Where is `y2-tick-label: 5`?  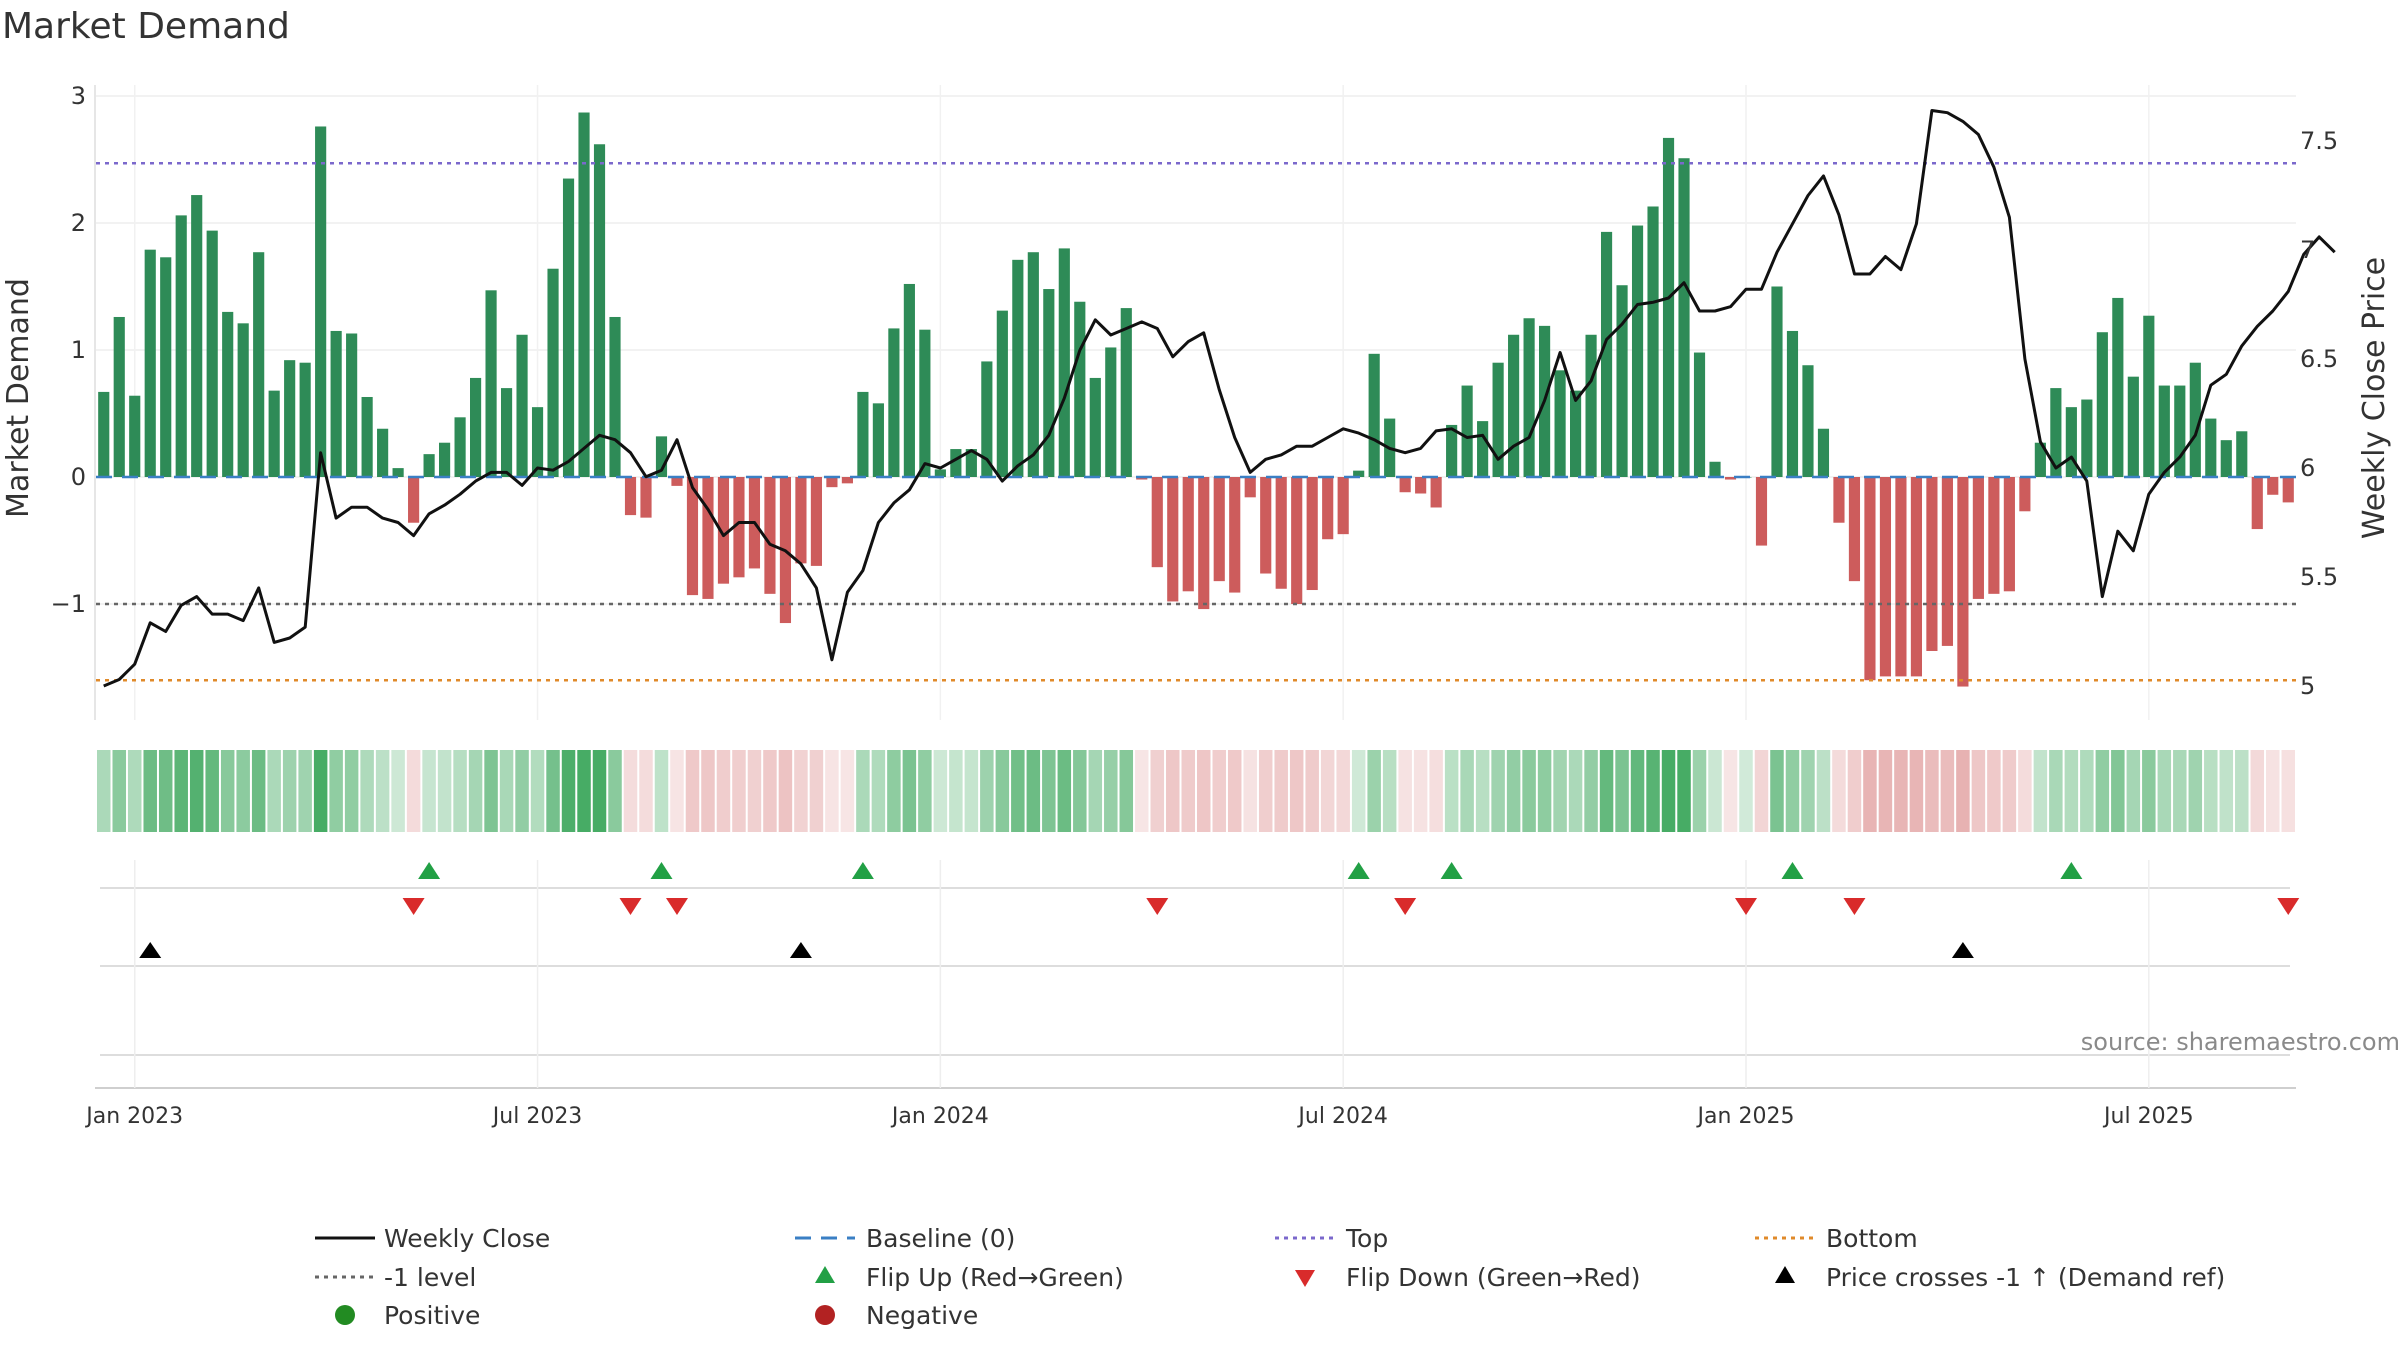
y2-tick-label: 5 is located at coordinates (2307, 686).